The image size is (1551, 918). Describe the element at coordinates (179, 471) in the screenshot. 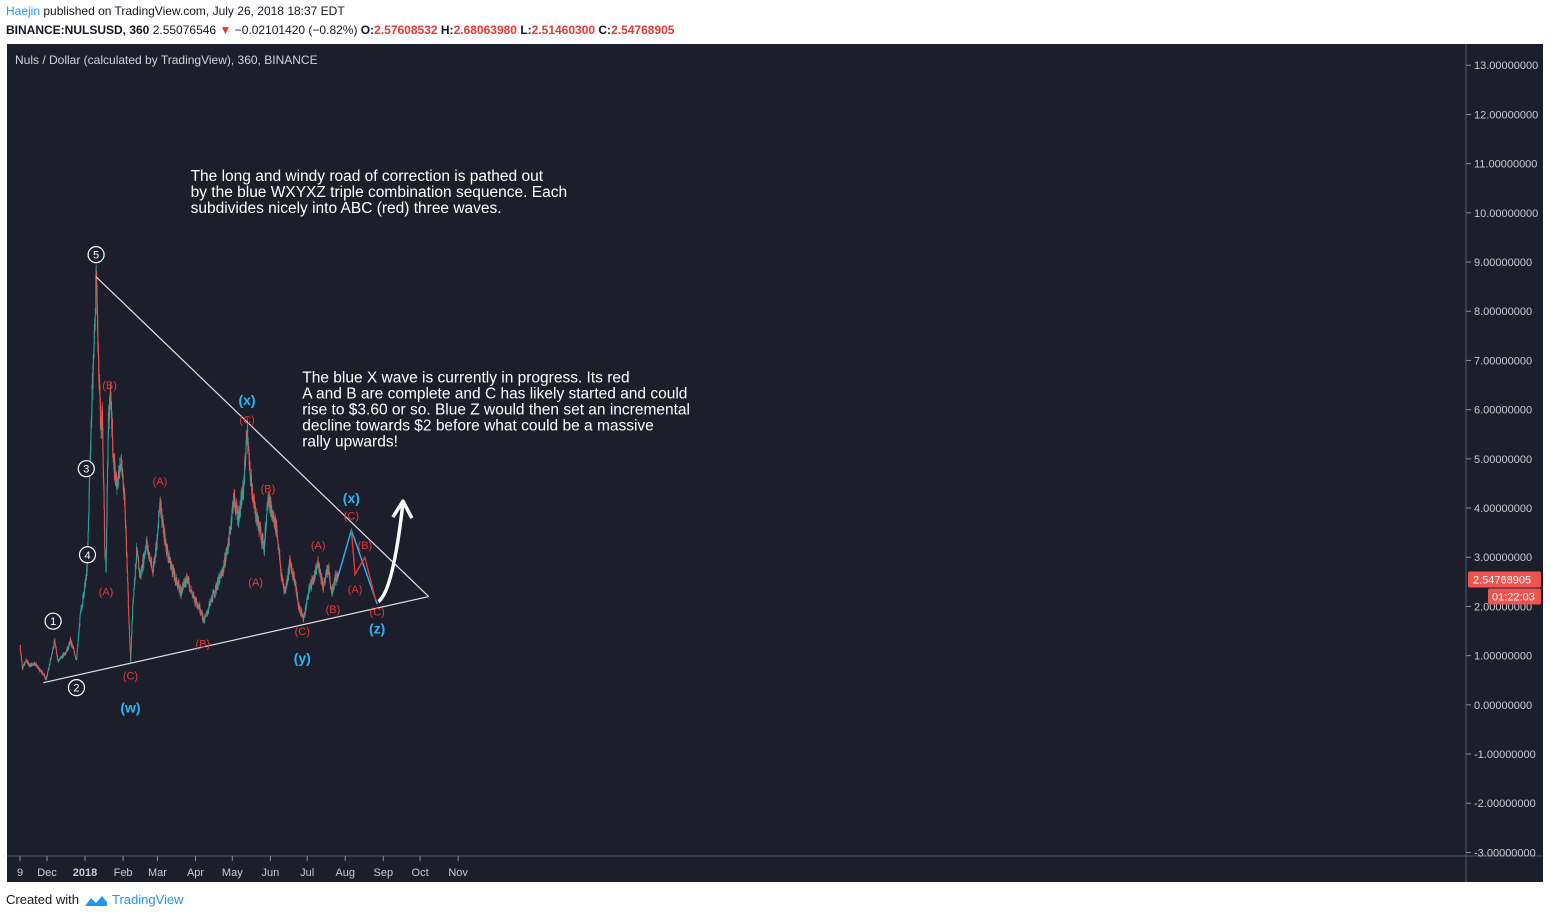

I see `candles` at that location.